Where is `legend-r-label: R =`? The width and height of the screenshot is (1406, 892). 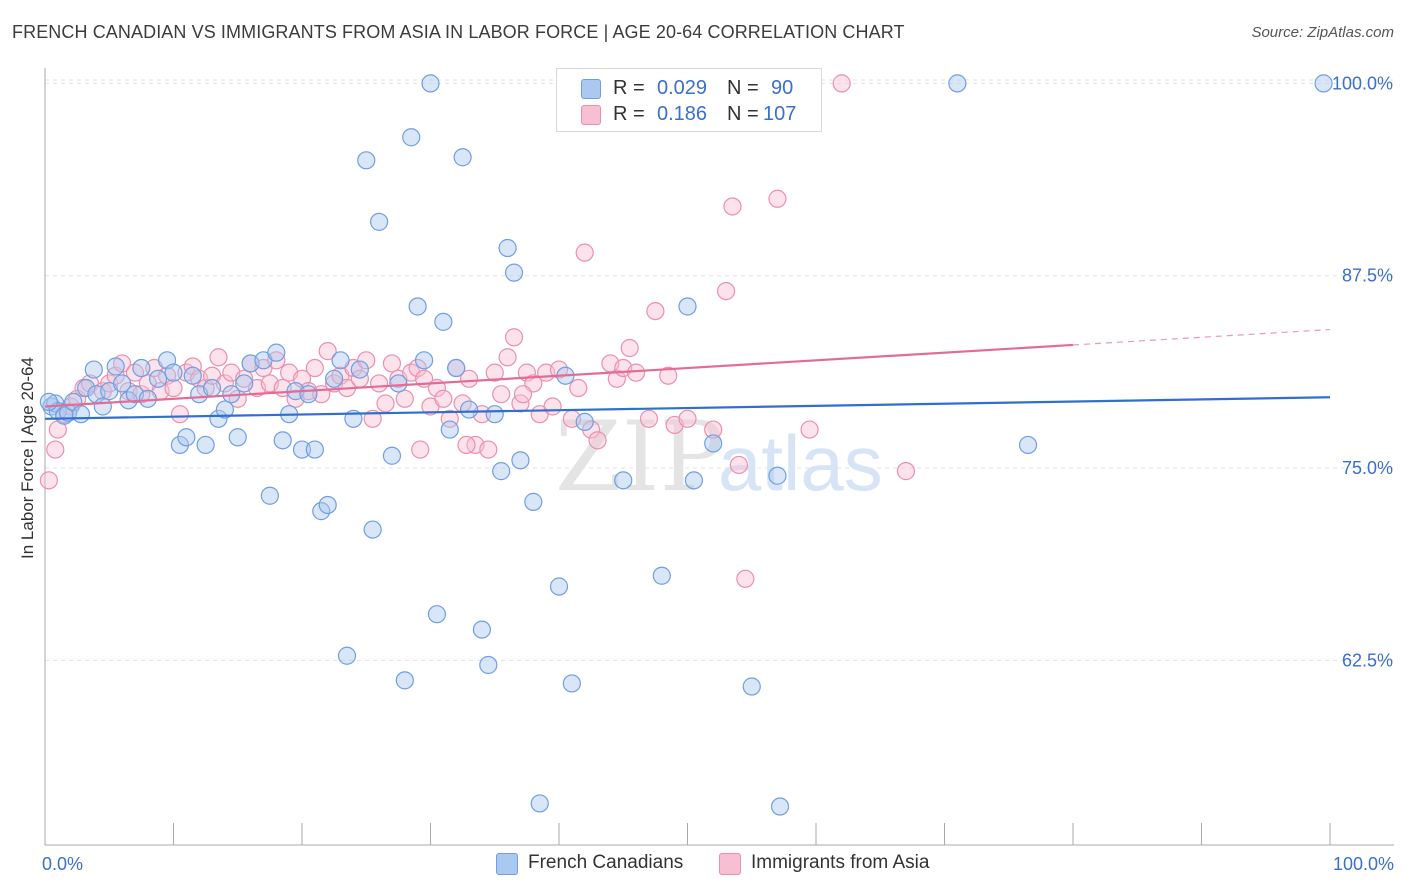 legend-r-label: R = is located at coordinates (629, 114).